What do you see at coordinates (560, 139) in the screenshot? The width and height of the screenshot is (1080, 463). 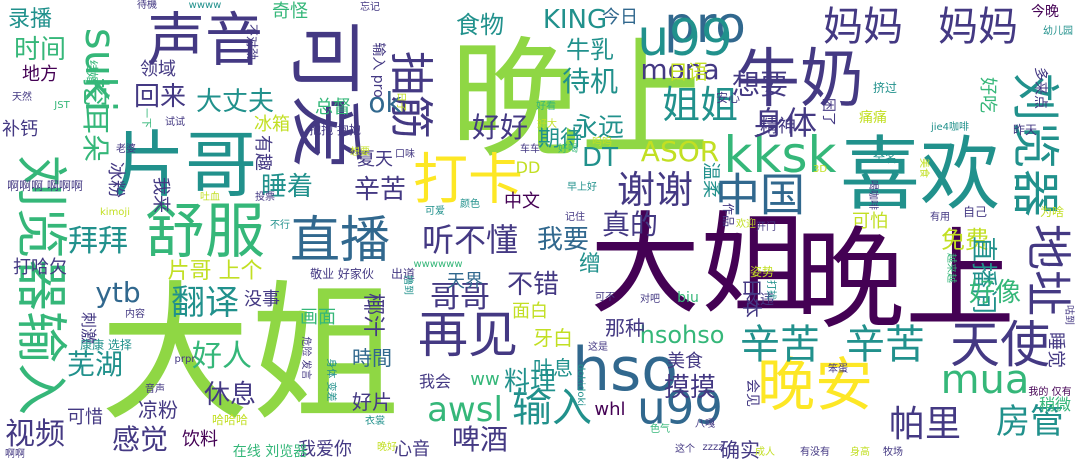 I see `cloud-word: 期待` at bounding box center [560, 139].